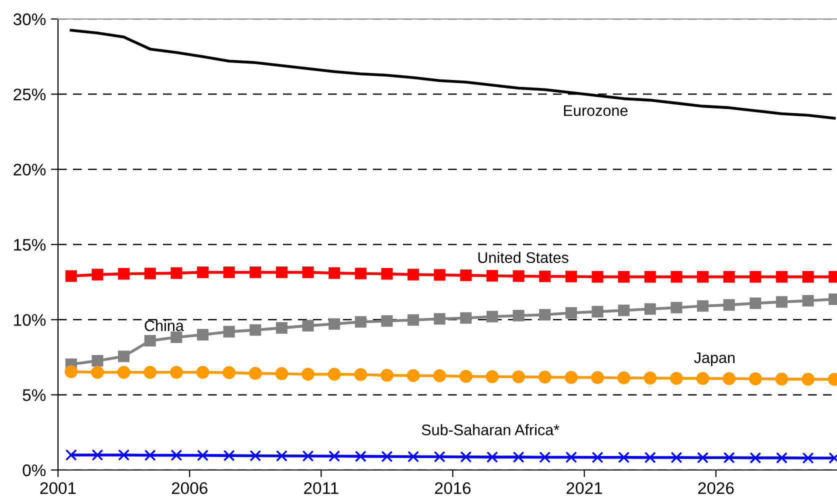 The image size is (837, 500). What do you see at coordinates (523, 258) in the screenshot?
I see `series-label: United States` at bounding box center [523, 258].